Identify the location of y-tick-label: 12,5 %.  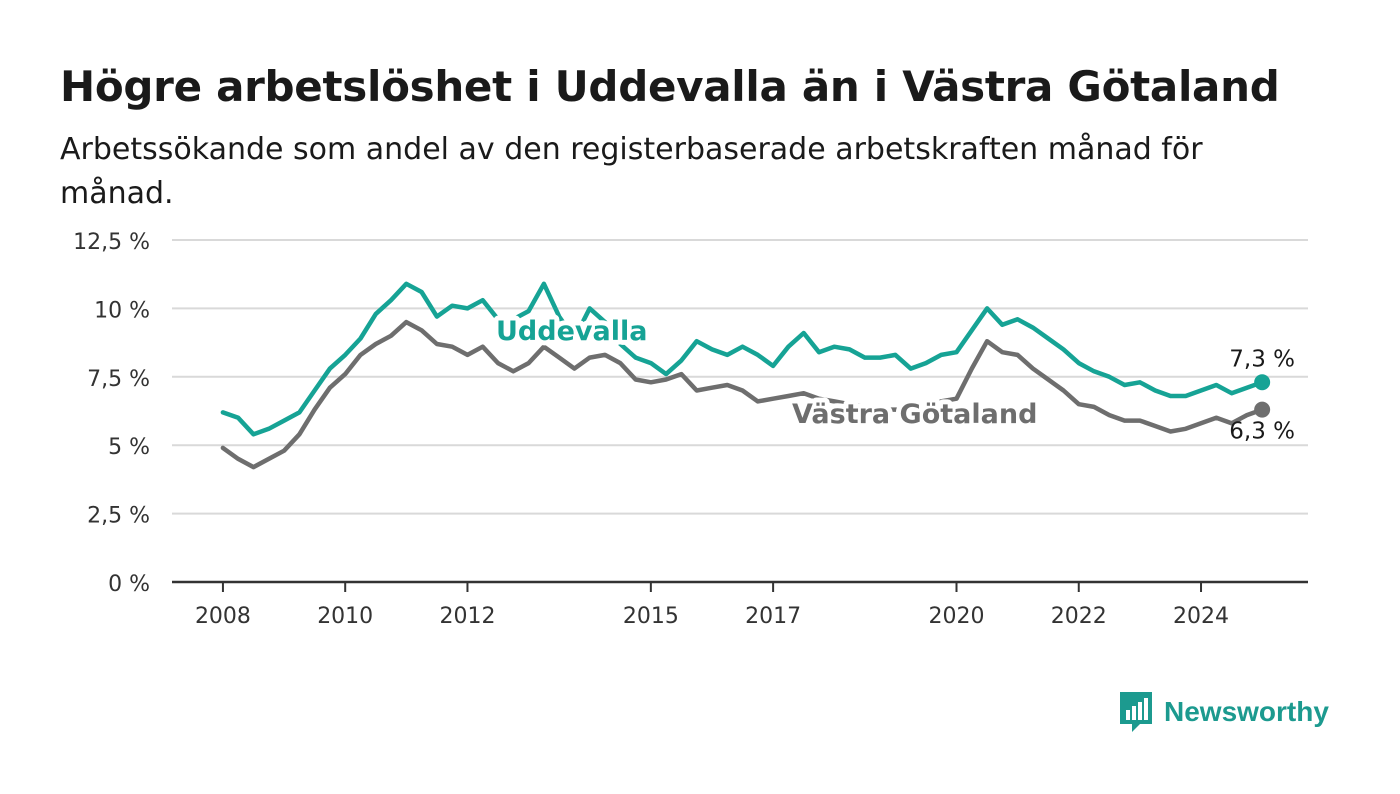
(111, 242).